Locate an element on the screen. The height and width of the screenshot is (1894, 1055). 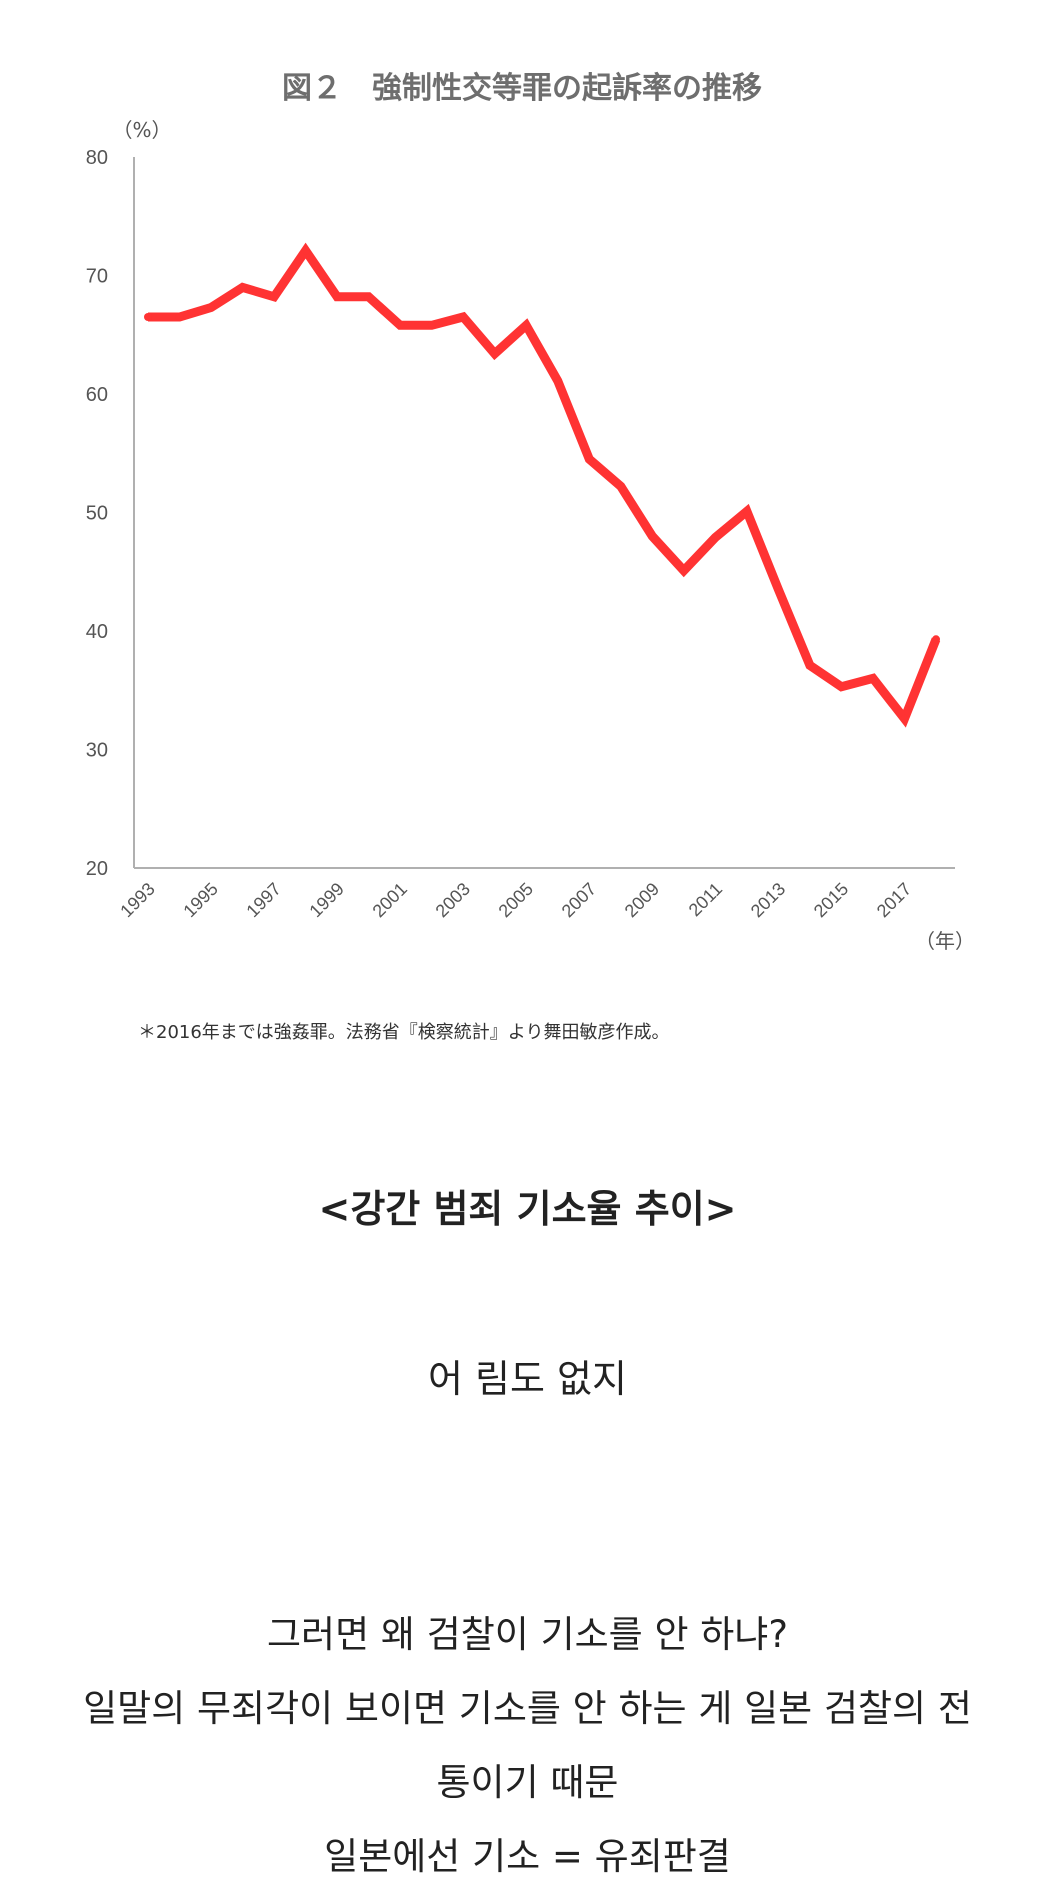
paragraph-line: 일말의 무죄각이 보이면 기소를 안 하는 게 일본 검찰의 전 is located at coordinates (527, 1708).